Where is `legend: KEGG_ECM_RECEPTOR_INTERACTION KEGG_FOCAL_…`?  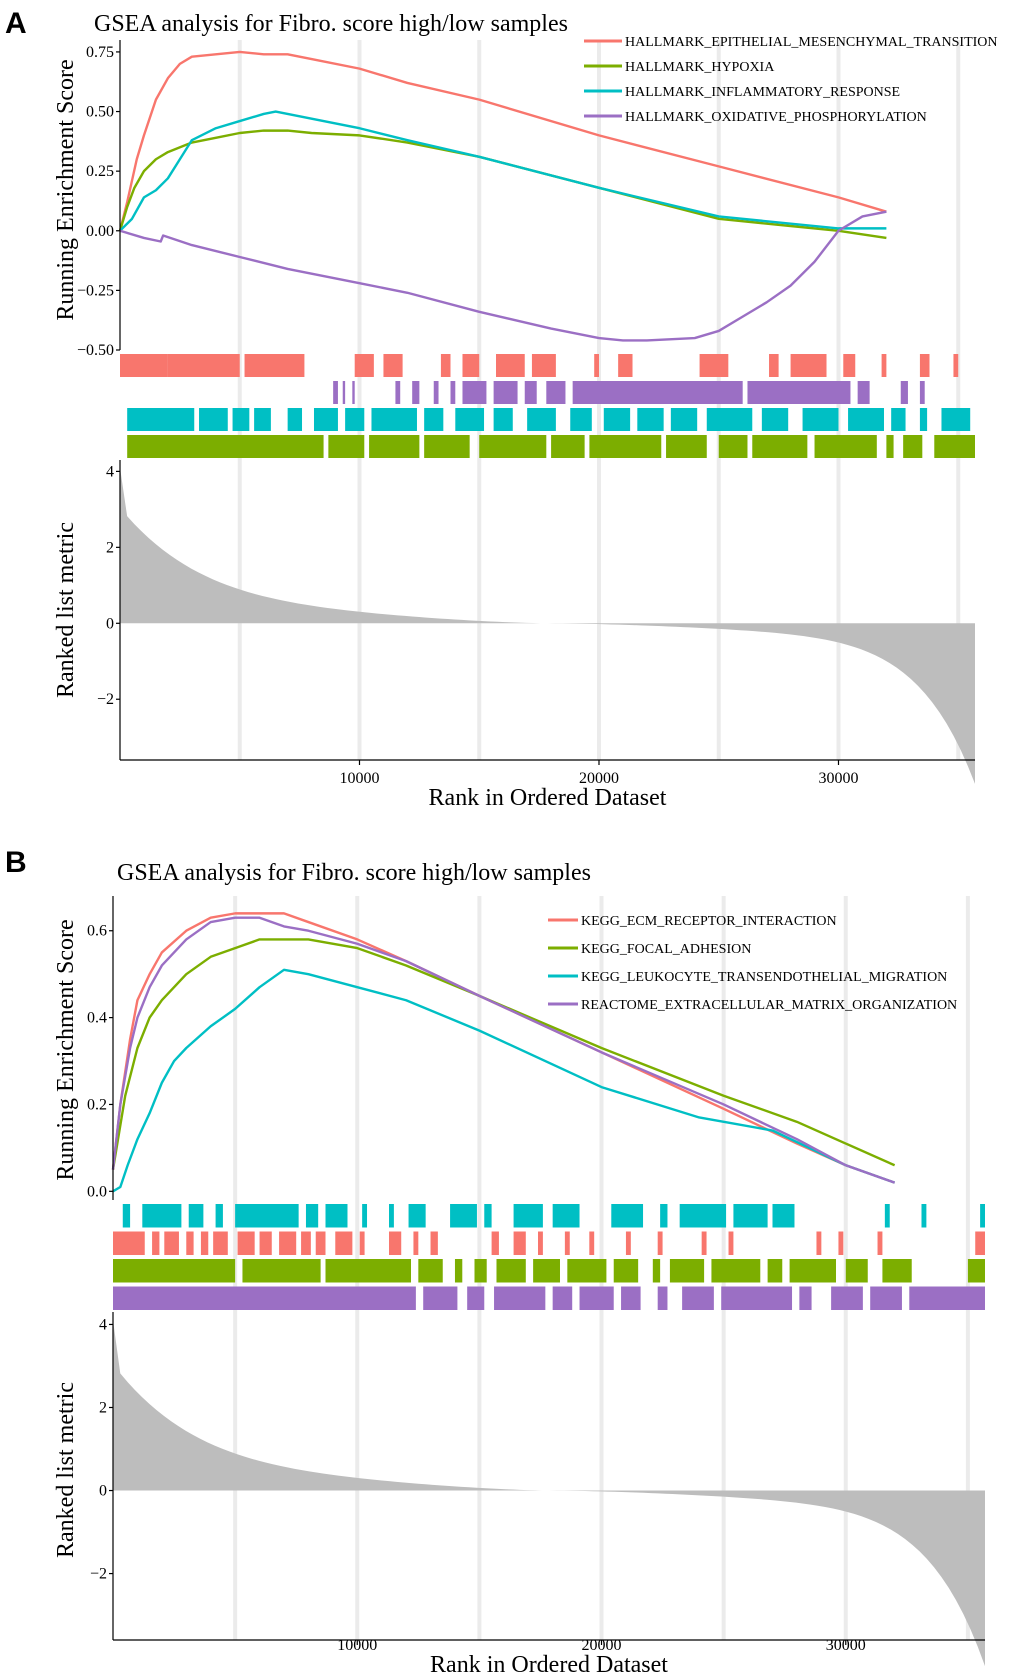
legend: KEGG_ECM_RECEPTOR_INTERACTION KEGG_FOCAL_… is located at coordinates (752, 963).